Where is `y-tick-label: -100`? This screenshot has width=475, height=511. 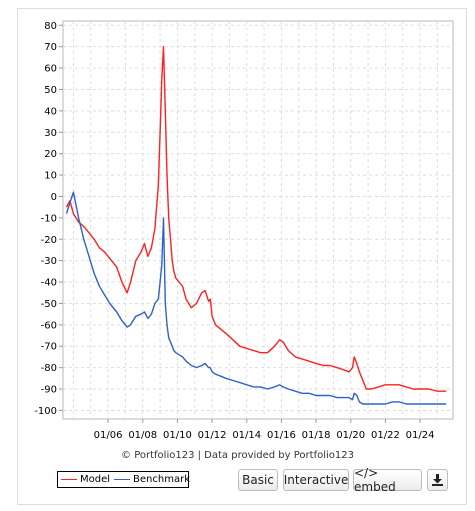
y-tick-label: -100 is located at coordinates (45, 411).